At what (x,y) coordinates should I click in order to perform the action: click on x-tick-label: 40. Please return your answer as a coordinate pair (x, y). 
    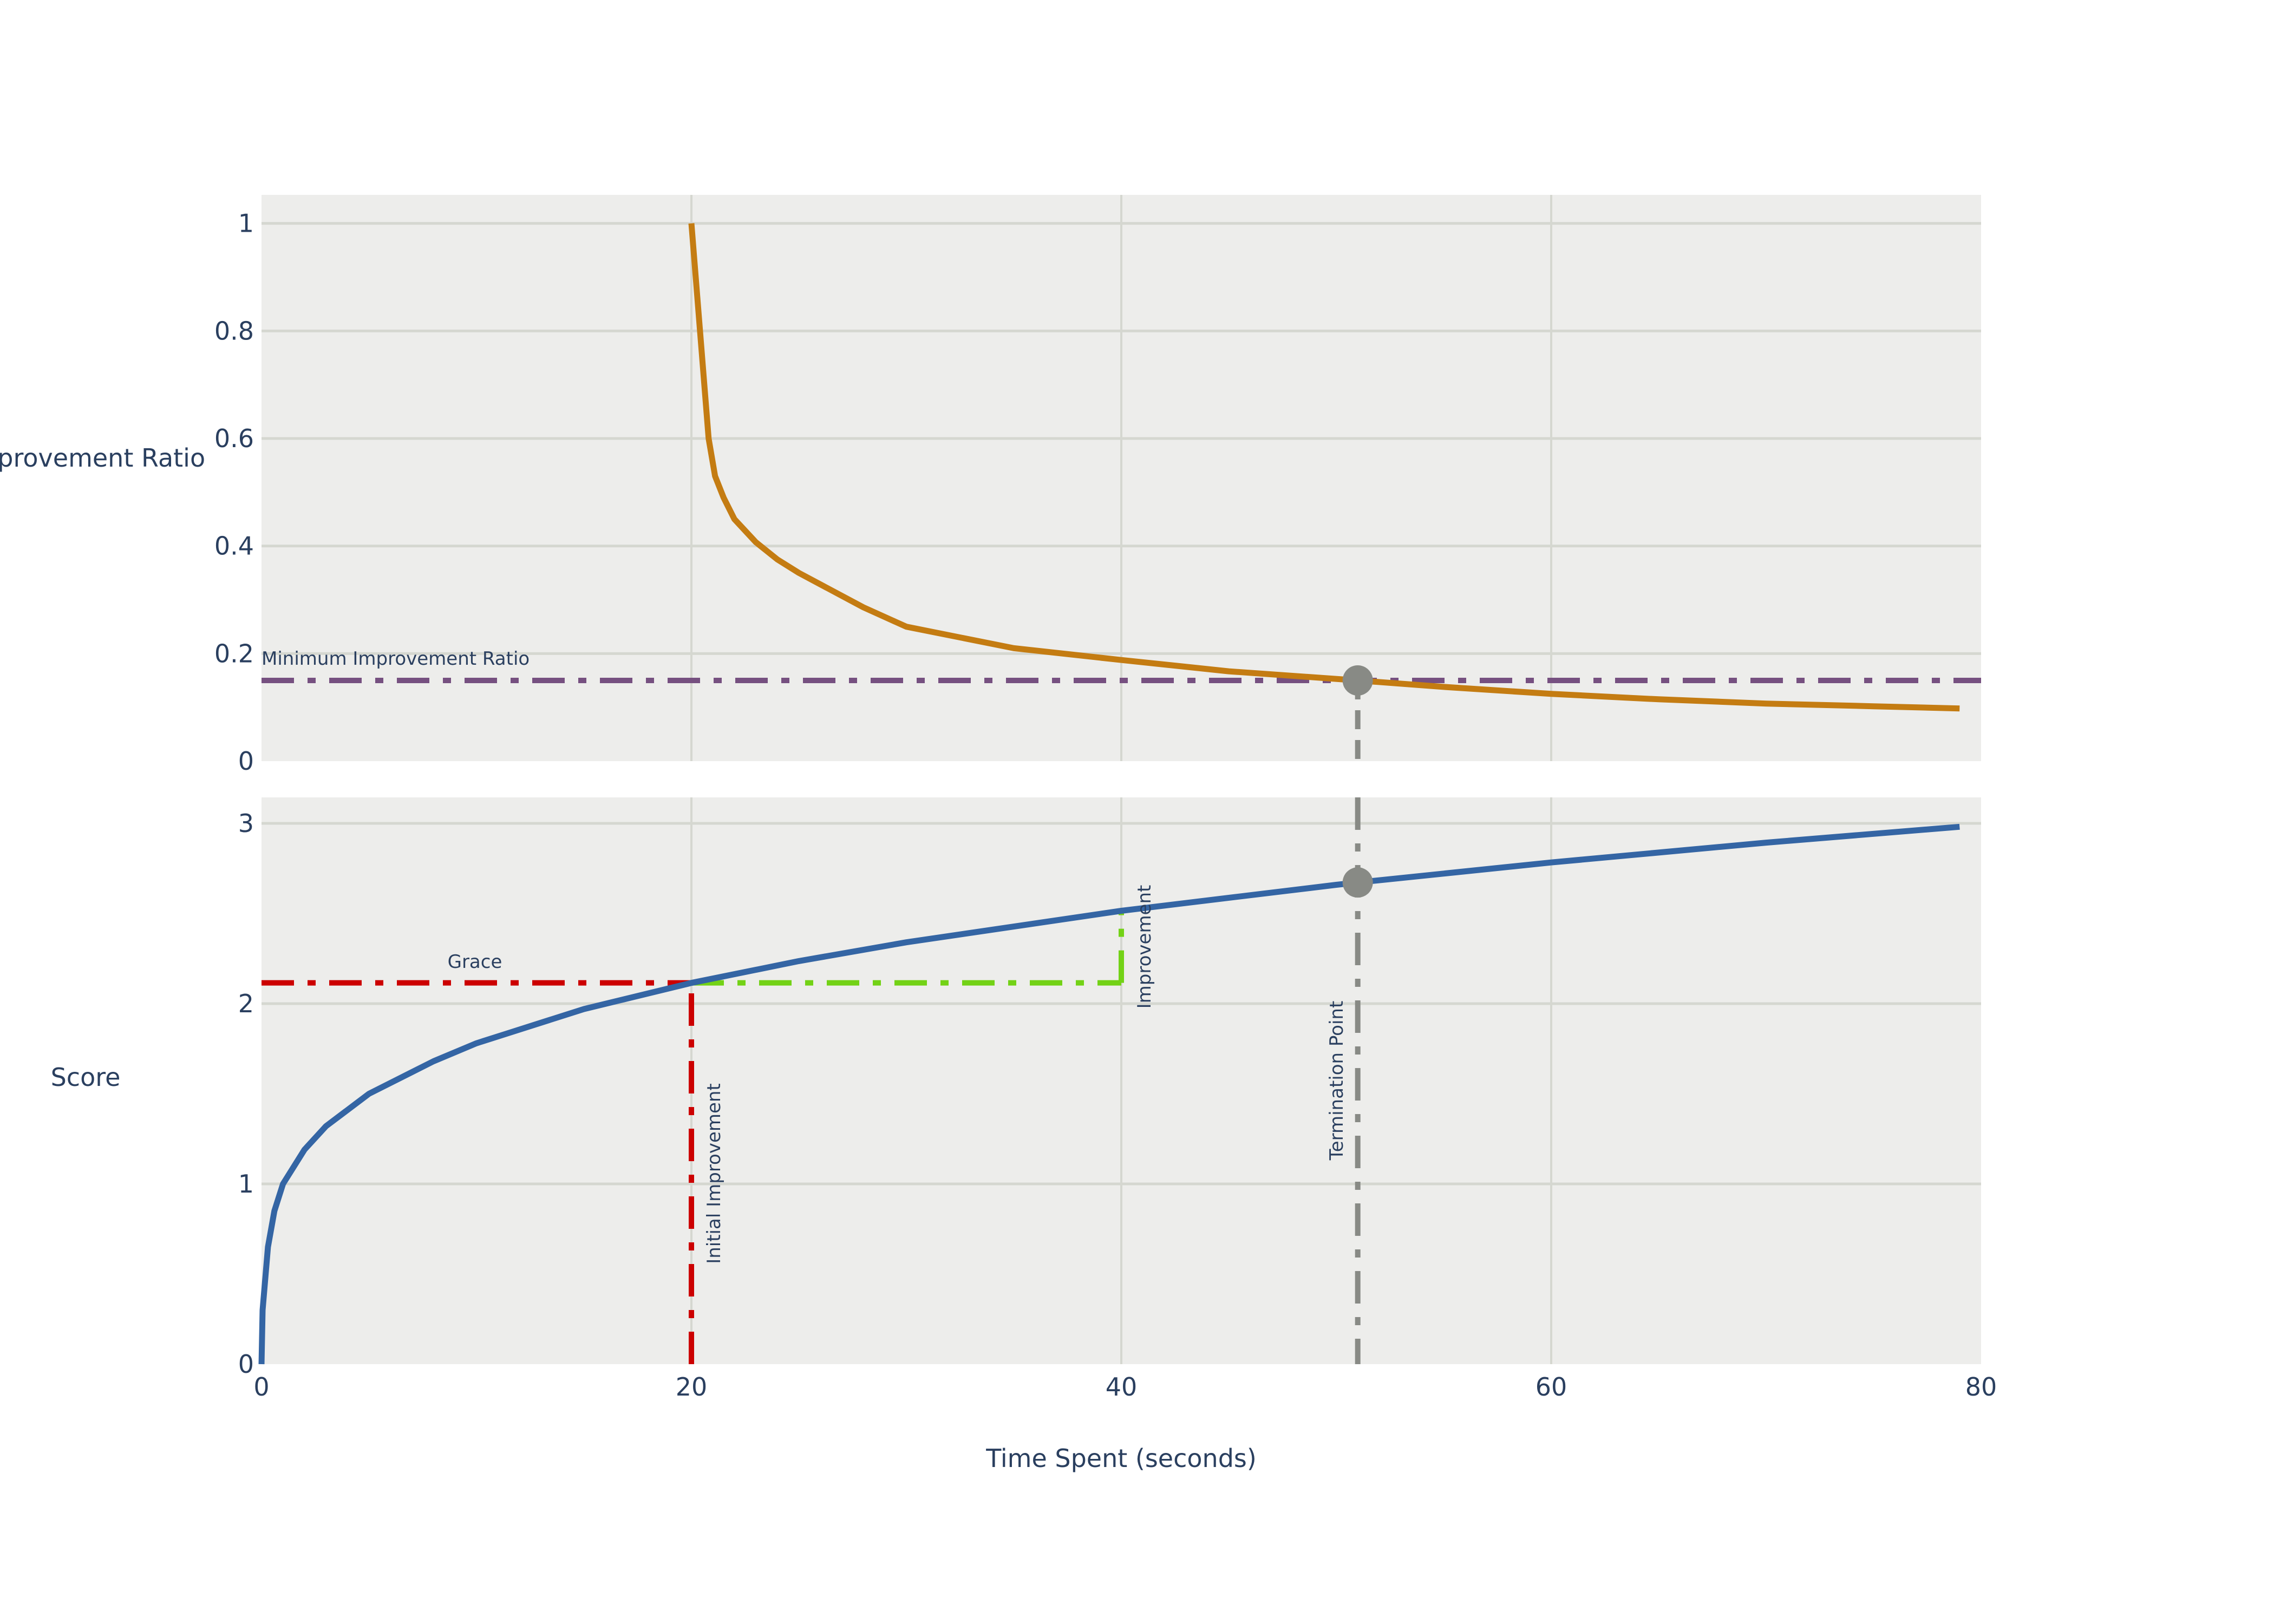
    Looking at the image, I should click on (1122, 1387).